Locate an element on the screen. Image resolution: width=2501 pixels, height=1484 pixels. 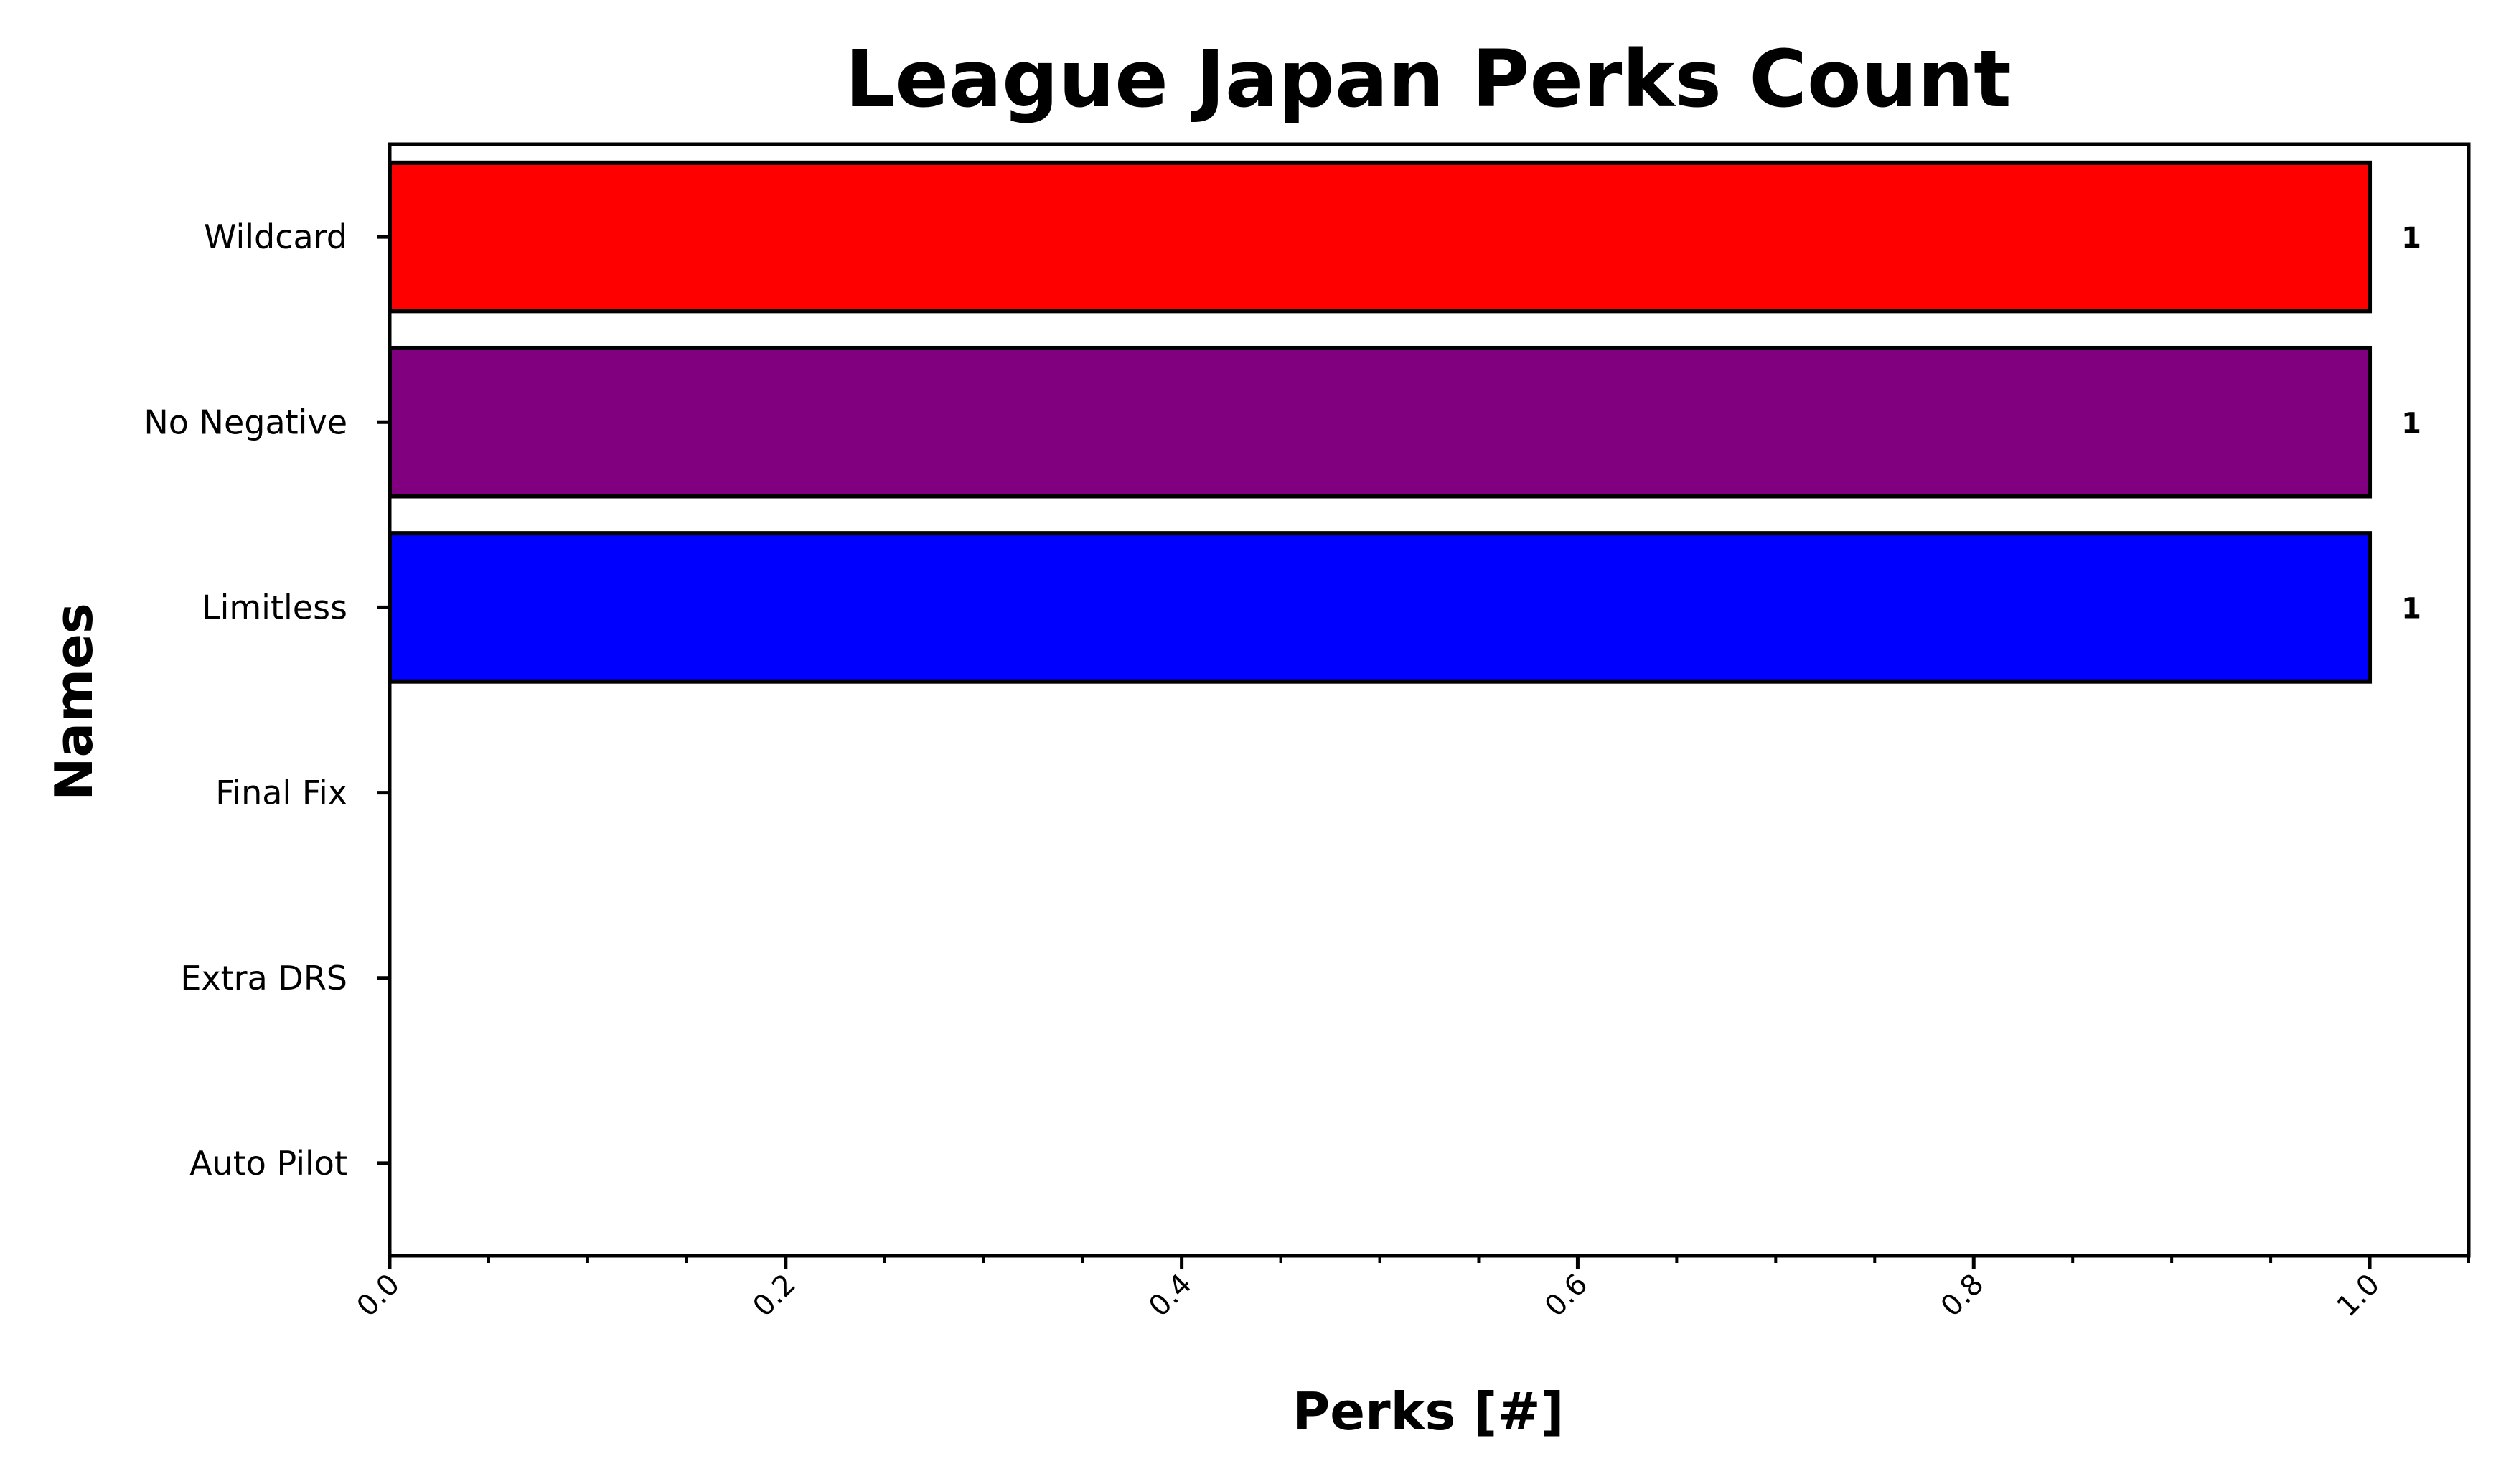
bar-wildcard is located at coordinates (1380, 237).